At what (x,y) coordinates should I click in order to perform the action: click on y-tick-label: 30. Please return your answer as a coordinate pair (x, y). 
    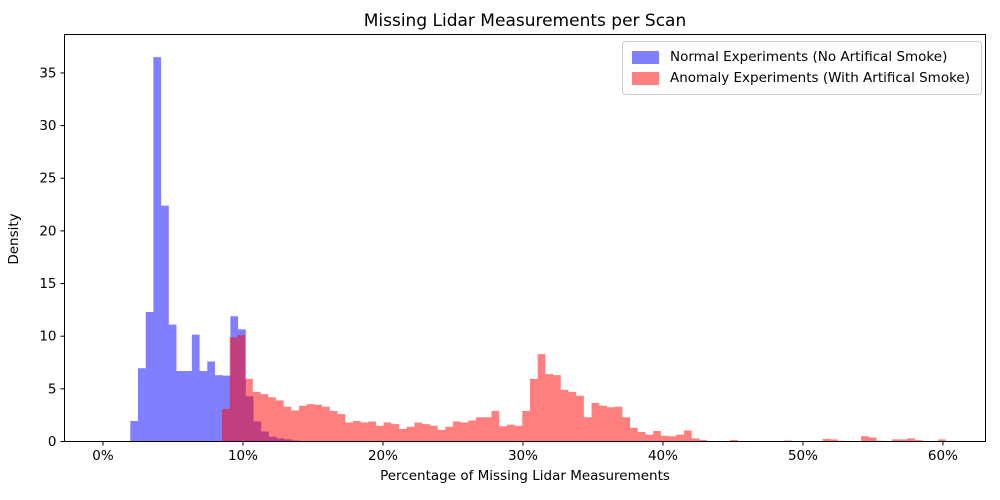
    Looking at the image, I should click on (47, 126).